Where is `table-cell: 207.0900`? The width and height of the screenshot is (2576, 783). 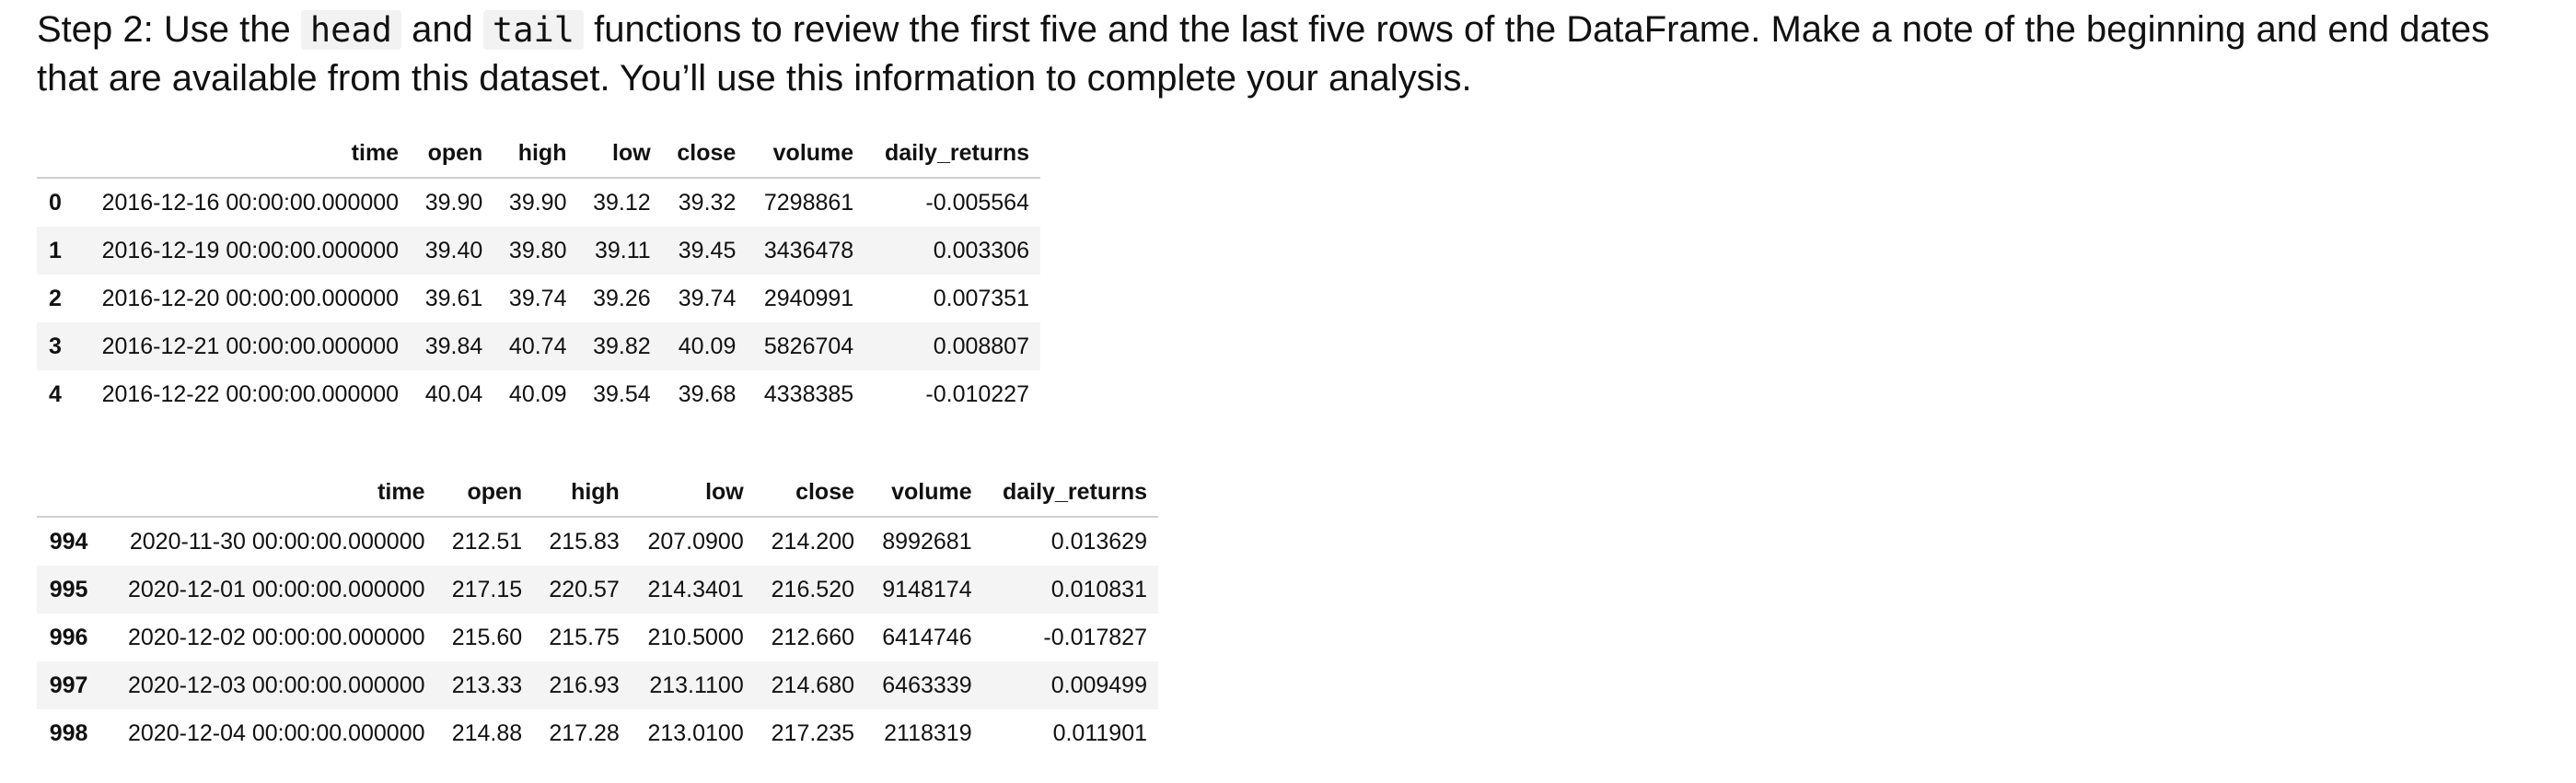 table-cell: 207.0900 is located at coordinates (695, 541).